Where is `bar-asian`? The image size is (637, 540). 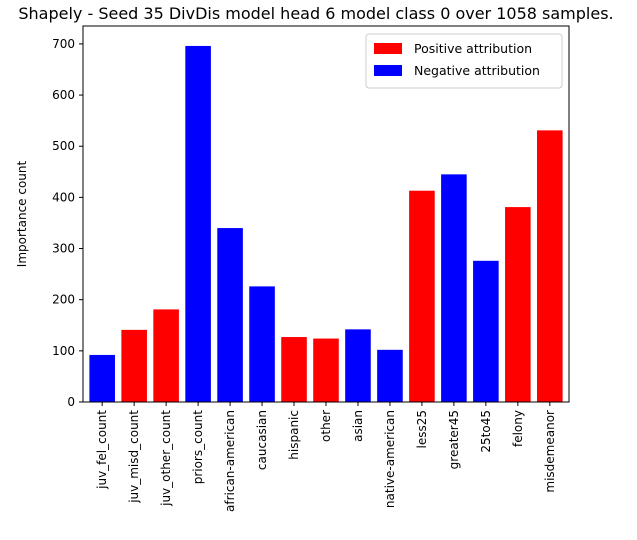 bar-asian is located at coordinates (358, 365).